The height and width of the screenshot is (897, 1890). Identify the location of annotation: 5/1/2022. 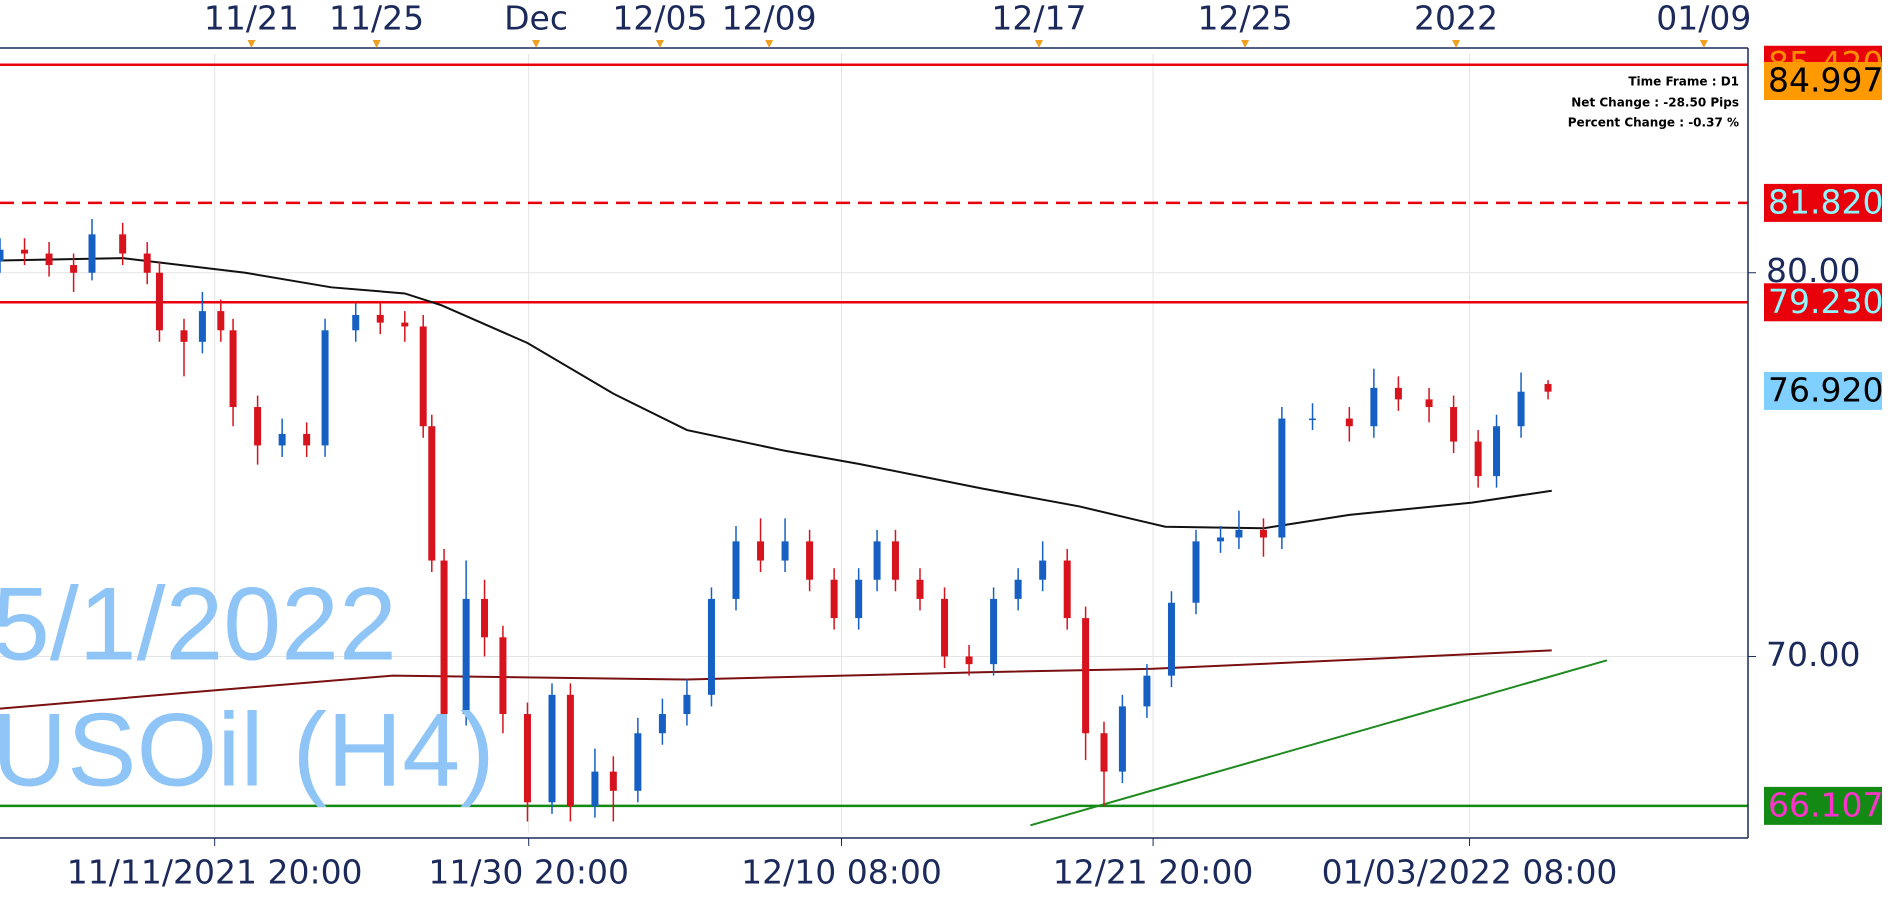
(198, 624).